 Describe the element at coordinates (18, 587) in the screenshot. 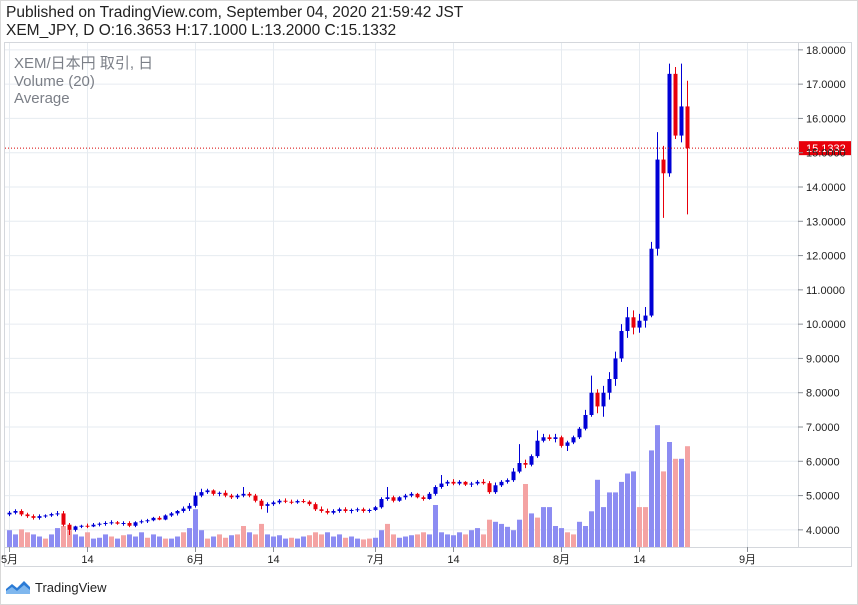

I see `tradingview-logo-icon` at that location.